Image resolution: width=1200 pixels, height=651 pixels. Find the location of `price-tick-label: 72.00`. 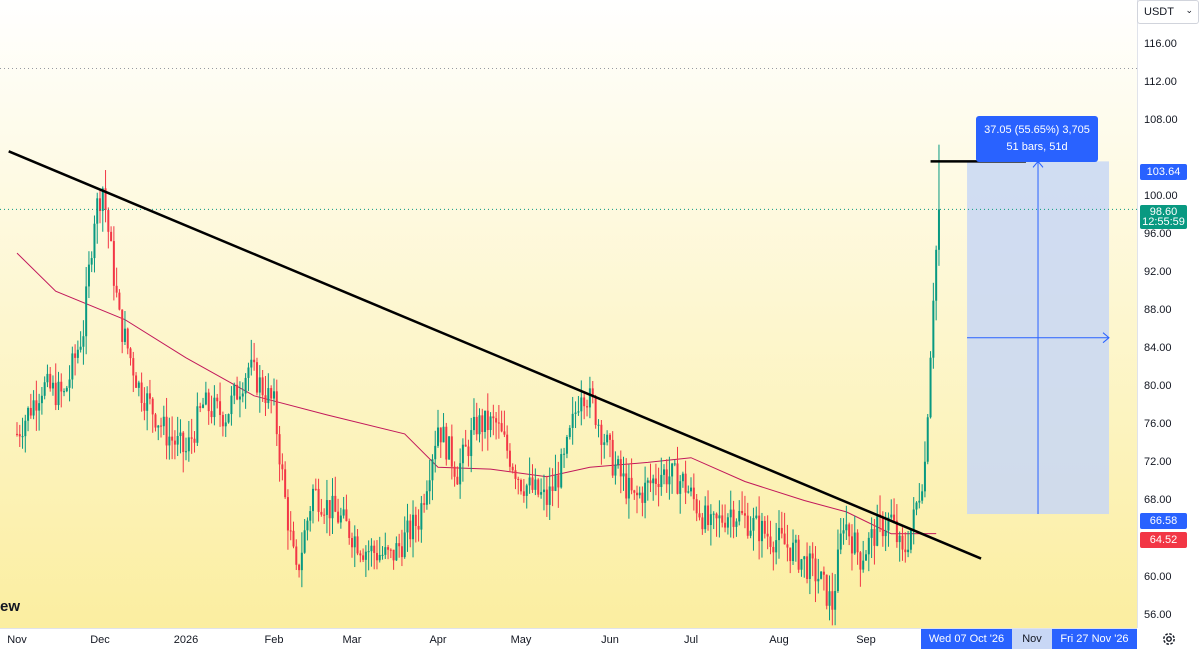

price-tick-label: 72.00 is located at coordinates (1158, 462).